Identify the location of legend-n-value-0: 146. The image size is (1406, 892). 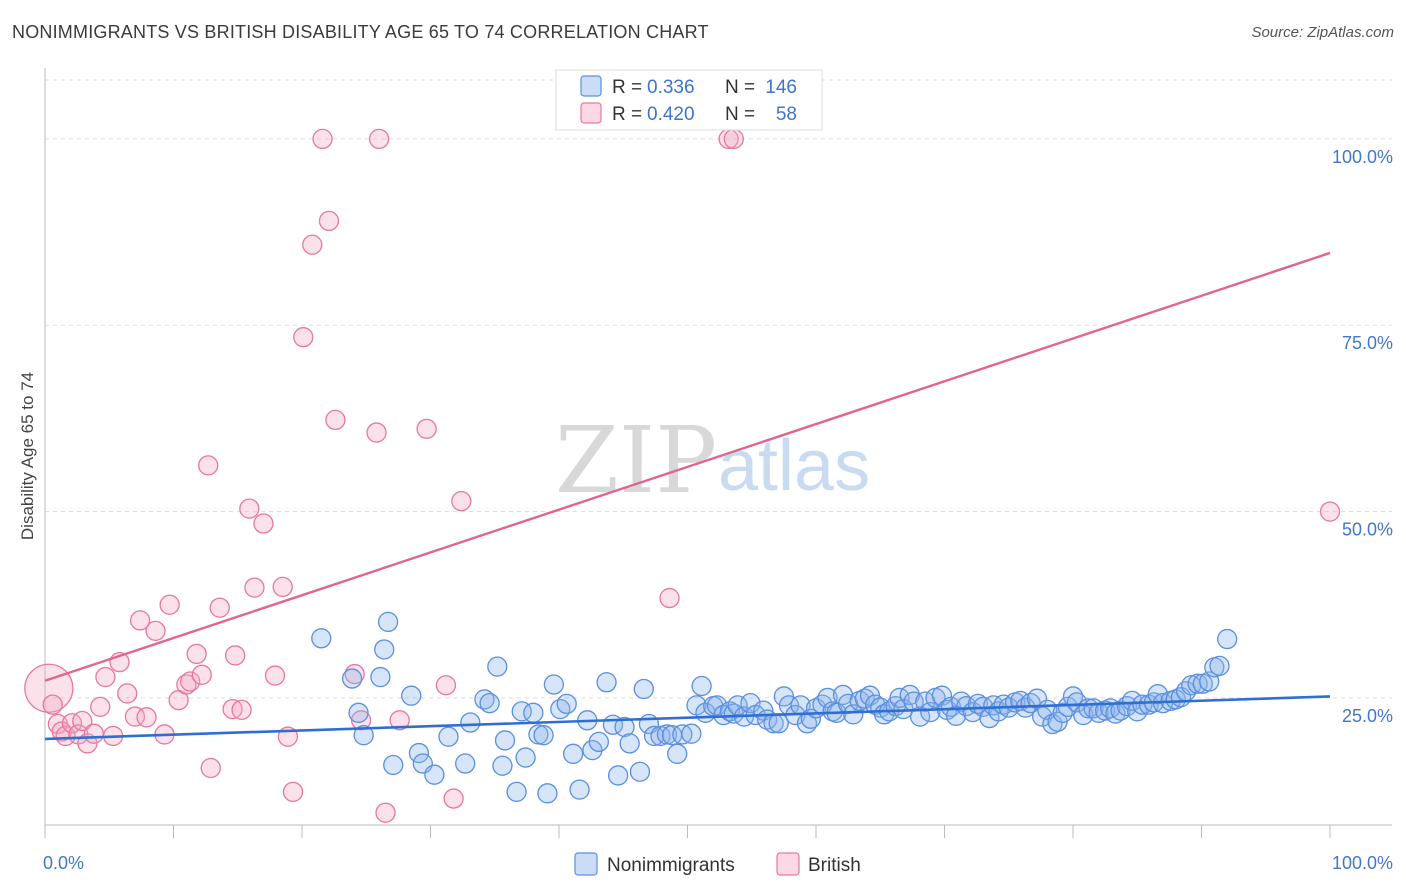
(781, 87).